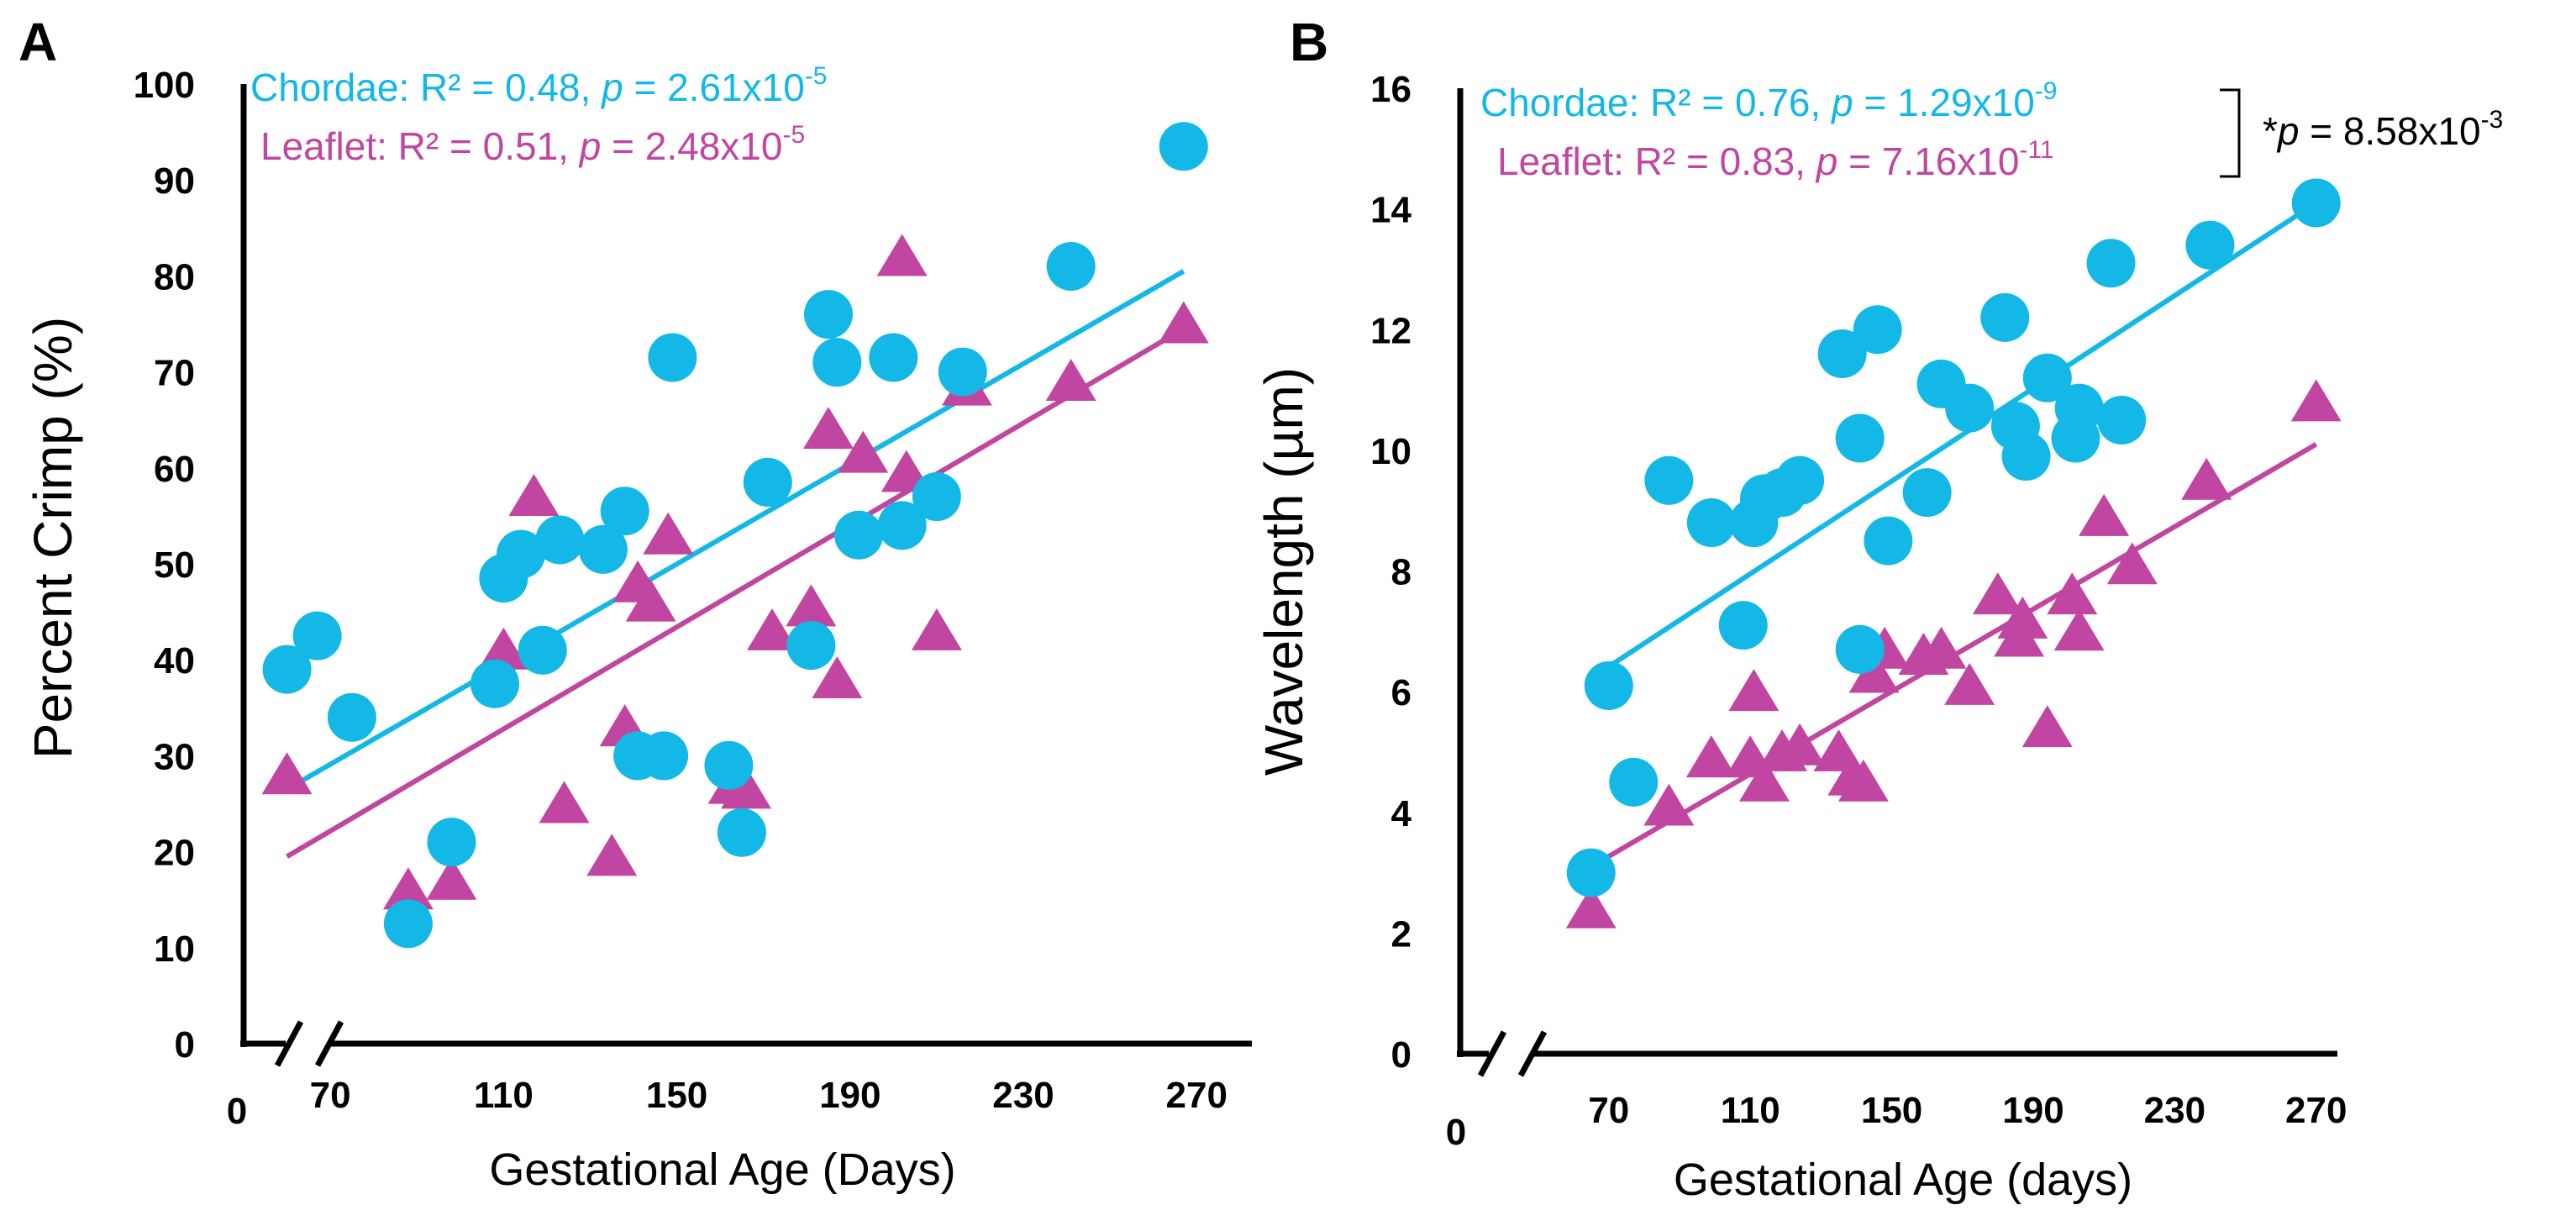 The image size is (2576, 1226). I want to click on panel-b-y-tick-label: 6, so click(1401, 693).